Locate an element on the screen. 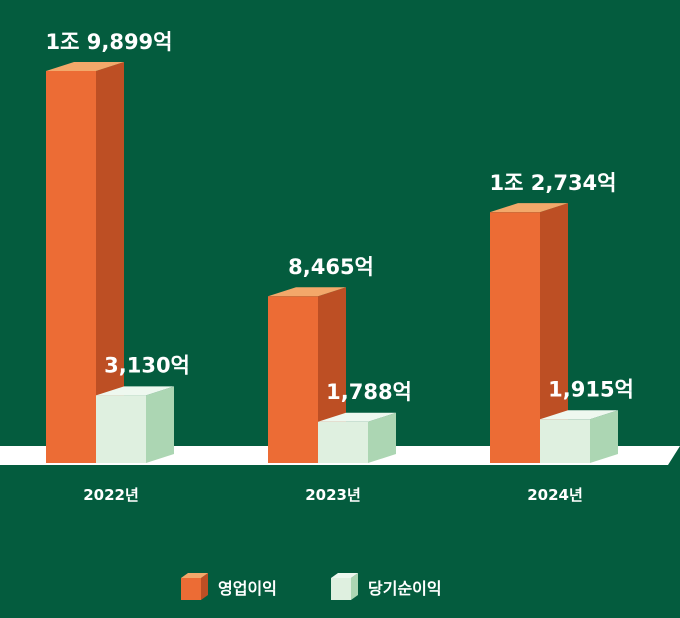 This screenshot has width=680, height=618. legend: 영업이익 당기순이익 is located at coordinates (311, 586).